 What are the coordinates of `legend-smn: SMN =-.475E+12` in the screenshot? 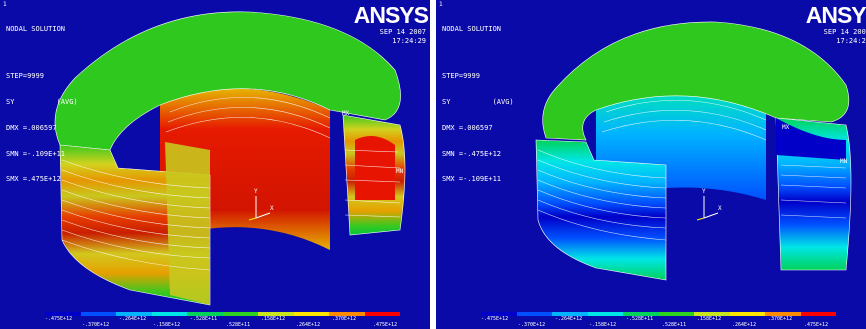 It's located at (472, 153).